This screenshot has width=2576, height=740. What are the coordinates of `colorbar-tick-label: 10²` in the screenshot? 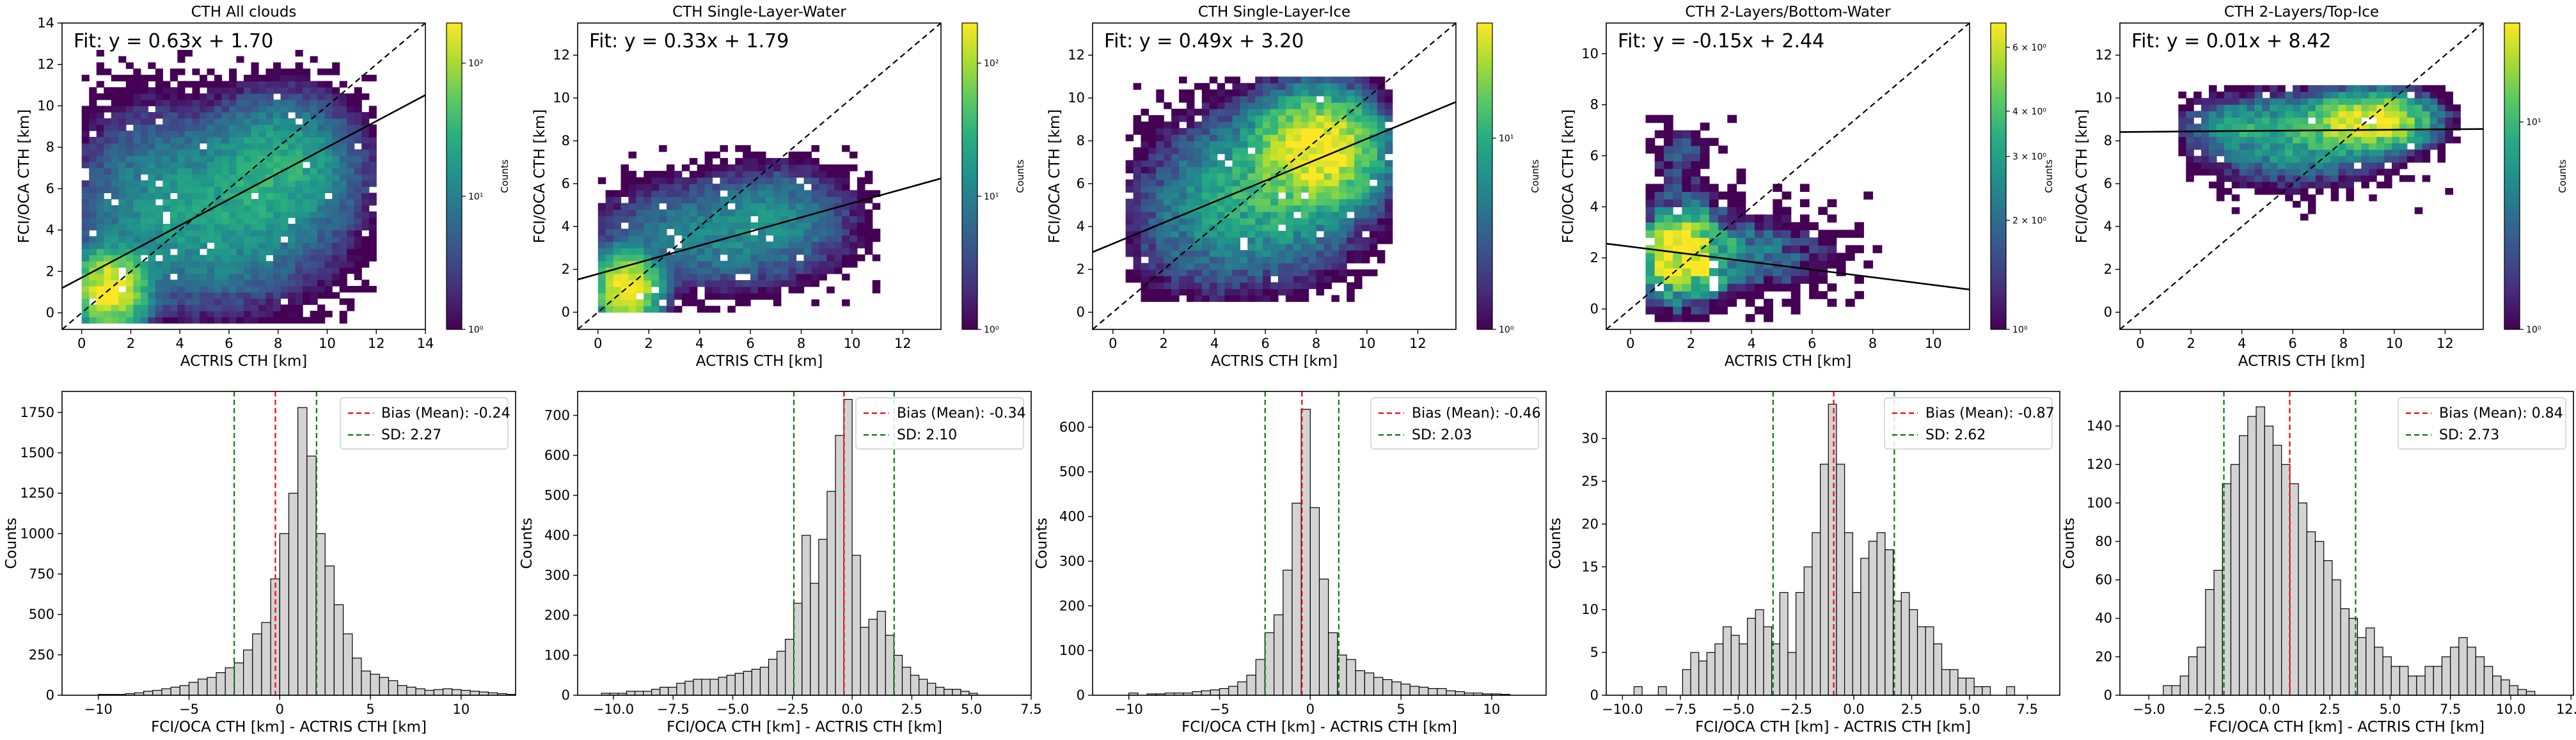 It's located at (475, 64).